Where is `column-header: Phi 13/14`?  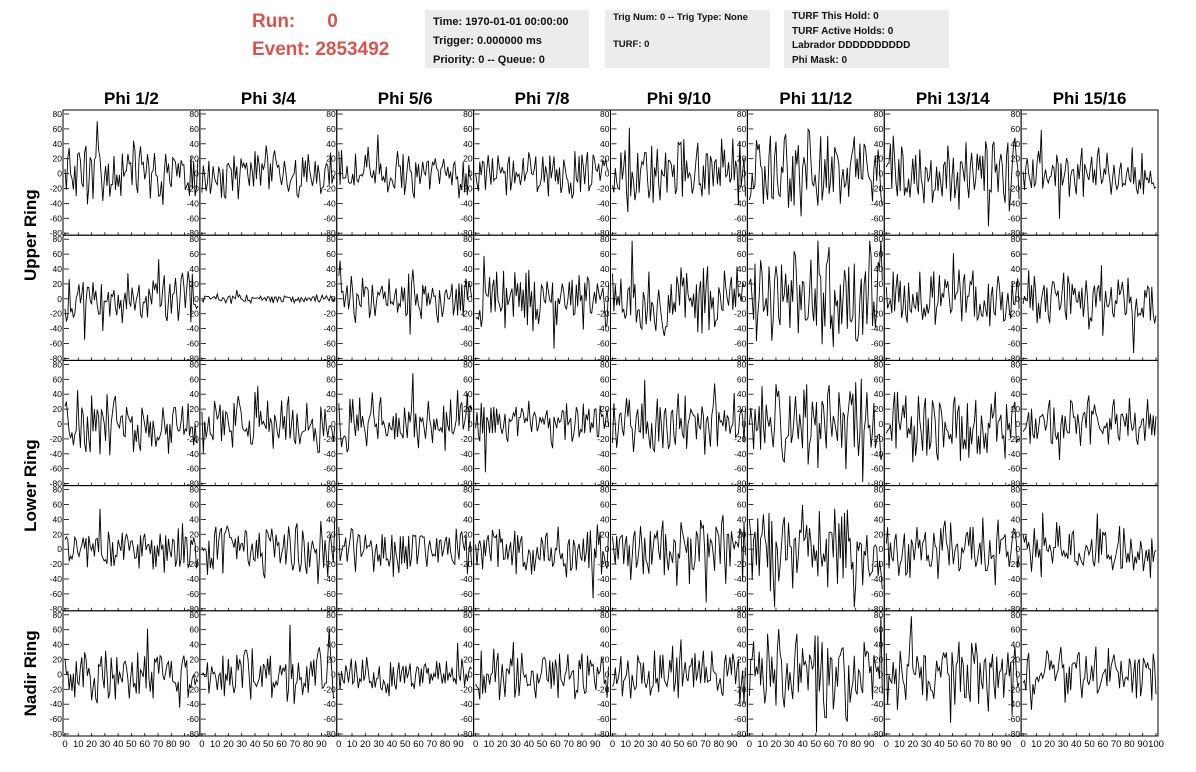 column-header: Phi 13/14 is located at coordinates (953, 98).